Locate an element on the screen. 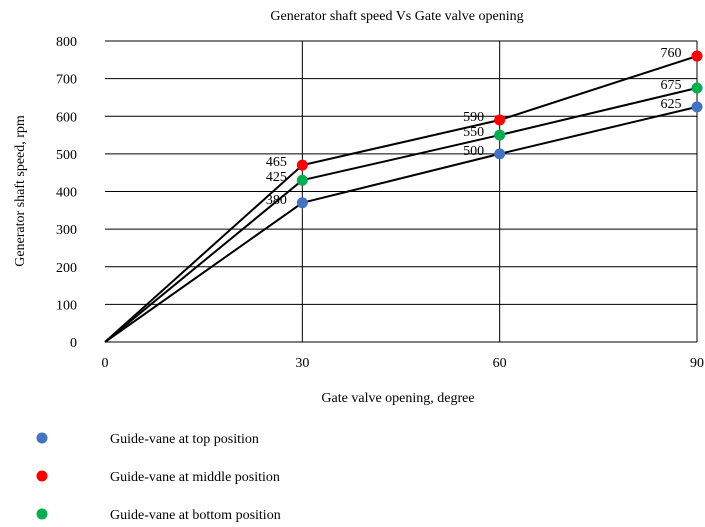  y-tick-label: 800 is located at coordinates (66, 42).